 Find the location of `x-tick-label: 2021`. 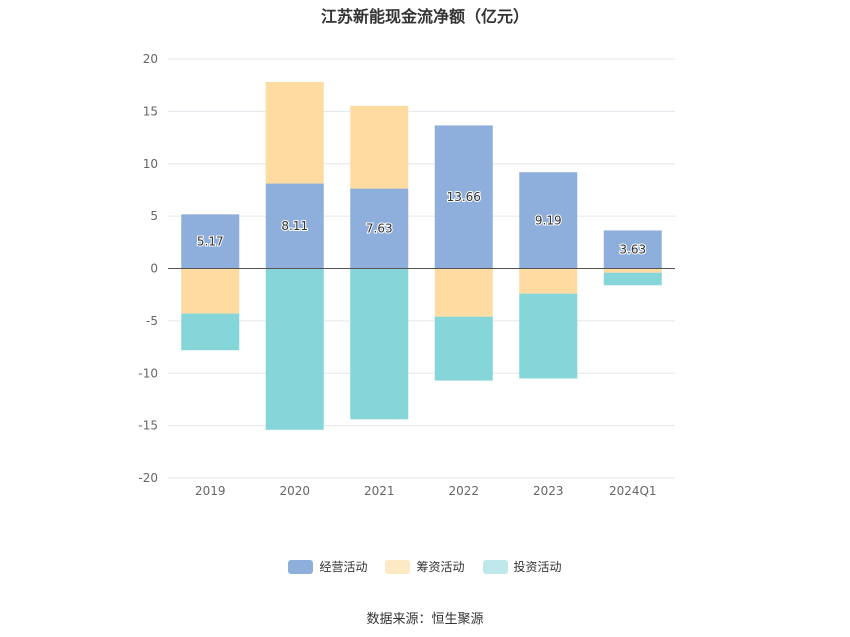

x-tick-label: 2021 is located at coordinates (379, 491).